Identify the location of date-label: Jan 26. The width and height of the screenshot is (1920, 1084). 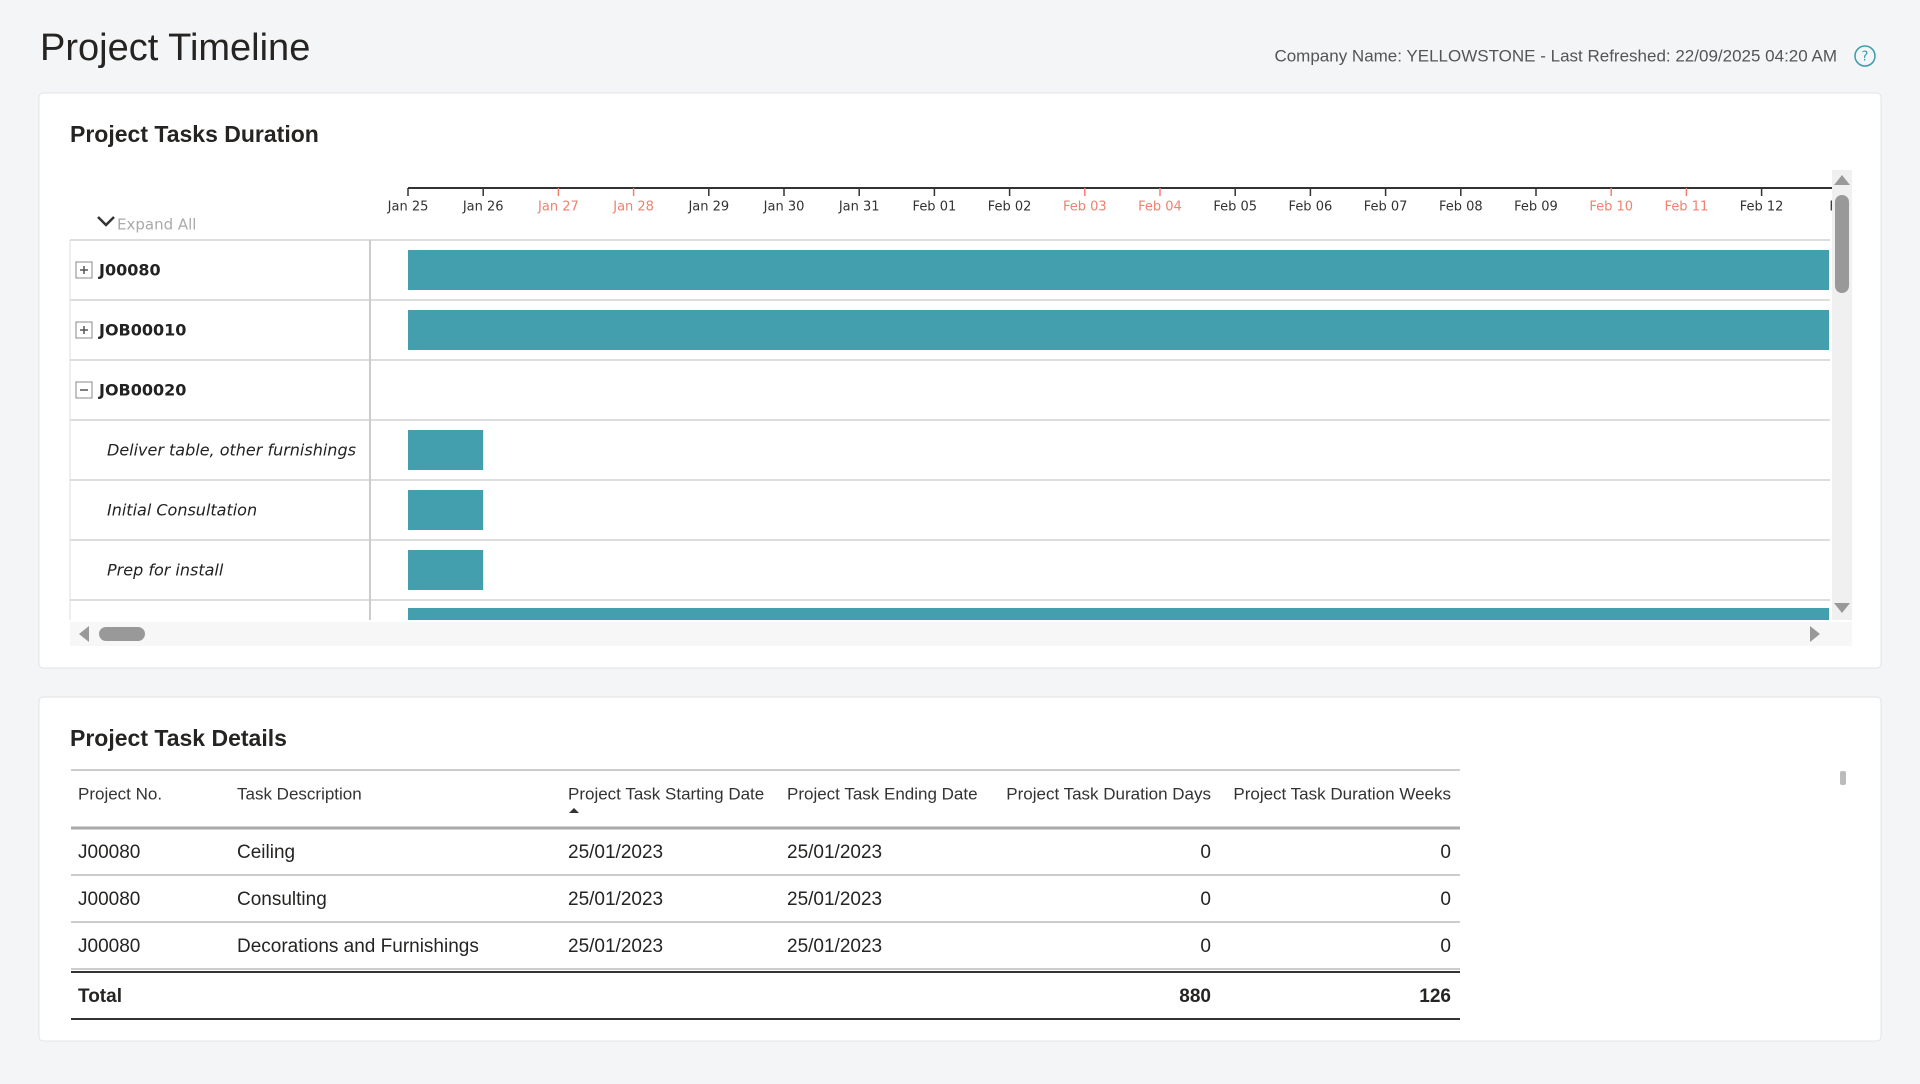
(483, 207).